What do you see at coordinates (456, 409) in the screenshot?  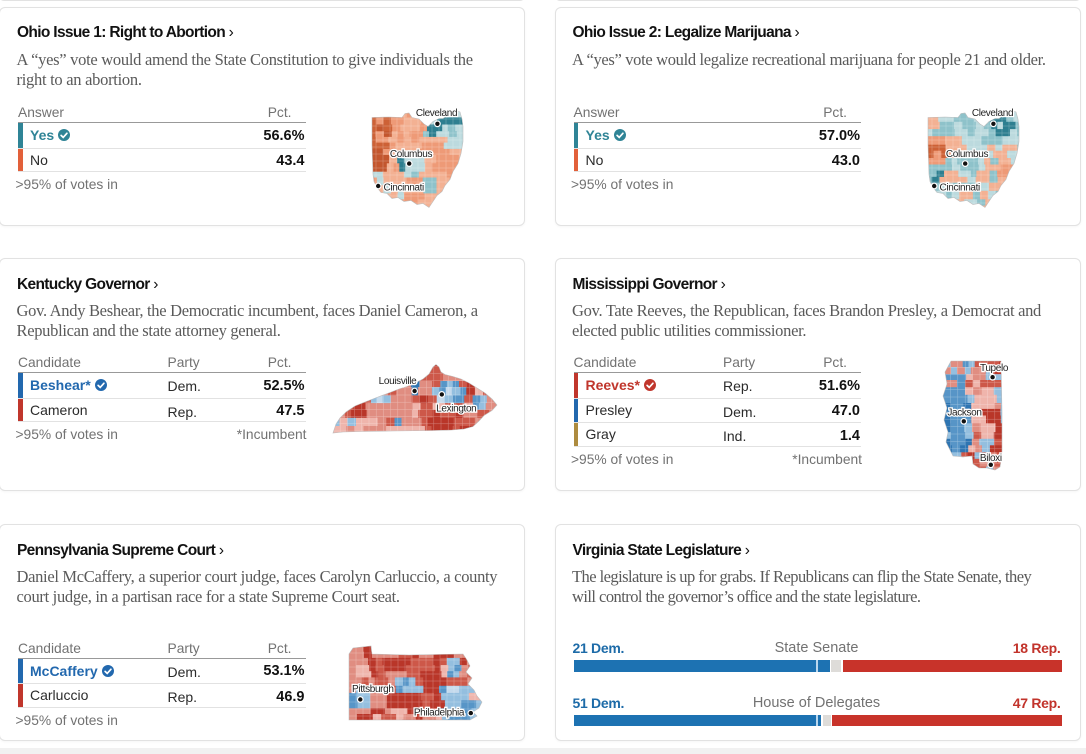 I see `svg-text: Lexington` at bounding box center [456, 409].